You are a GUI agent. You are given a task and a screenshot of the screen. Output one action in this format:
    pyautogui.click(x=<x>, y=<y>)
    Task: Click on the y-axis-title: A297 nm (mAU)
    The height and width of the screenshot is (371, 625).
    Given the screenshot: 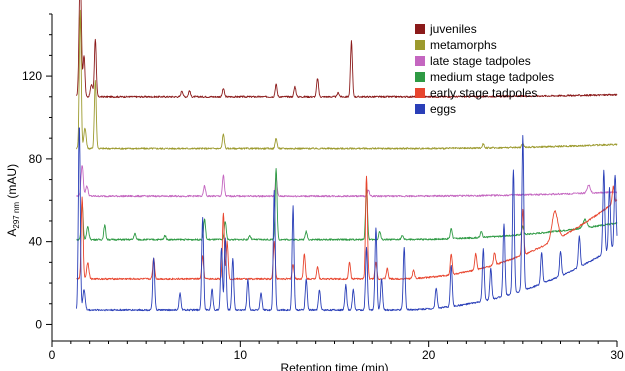 What is the action you would take?
    pyautogui.click(x=13, y=200)
    